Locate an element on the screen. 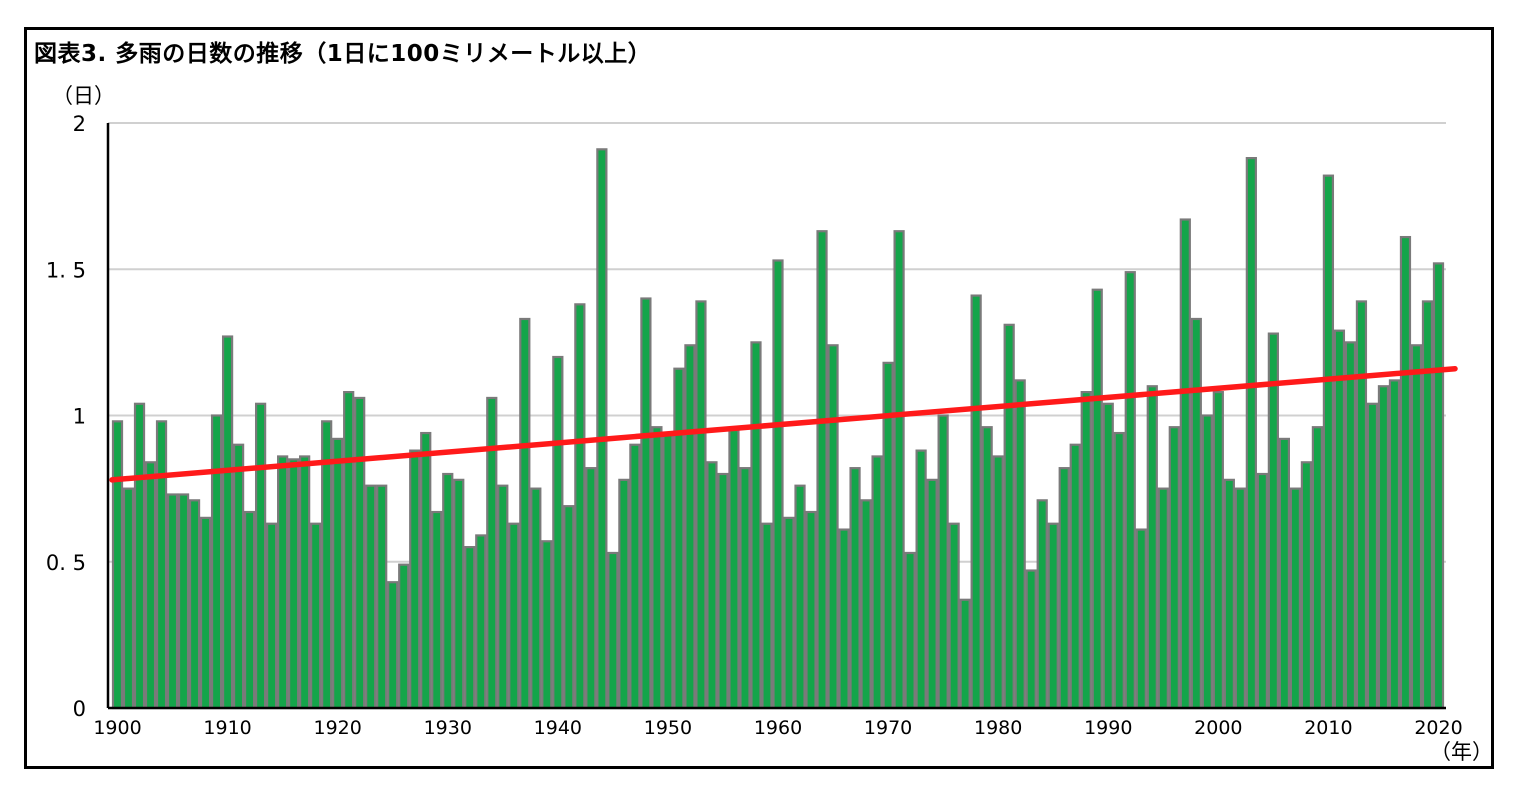 The width and height of the screenshot is (1522, 804). x-tick-label: 1900 is located at coordinates (117, 728).